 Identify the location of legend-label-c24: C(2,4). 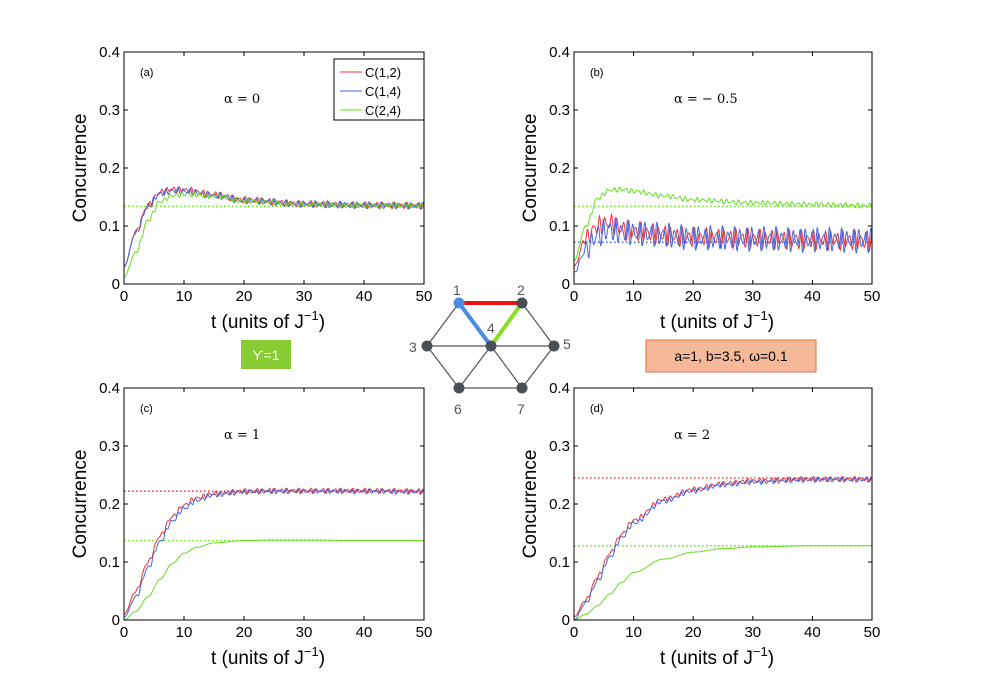
(383, 110).